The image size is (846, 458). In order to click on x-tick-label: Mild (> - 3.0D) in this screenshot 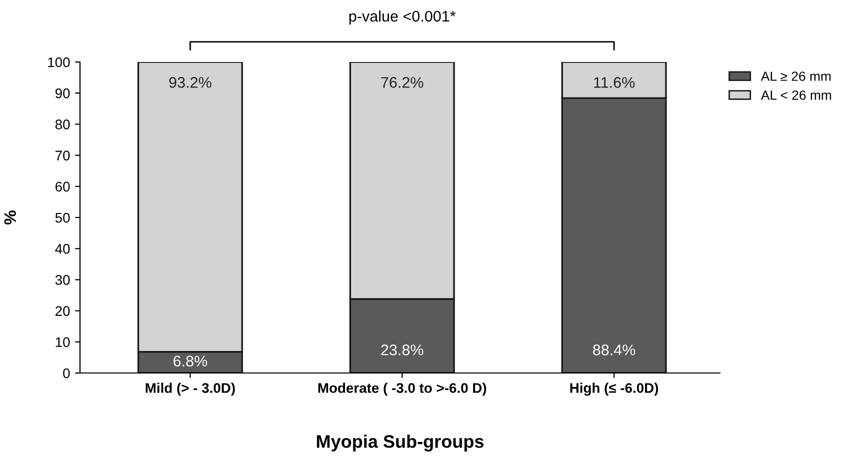, I will do `click(190, 389)`.